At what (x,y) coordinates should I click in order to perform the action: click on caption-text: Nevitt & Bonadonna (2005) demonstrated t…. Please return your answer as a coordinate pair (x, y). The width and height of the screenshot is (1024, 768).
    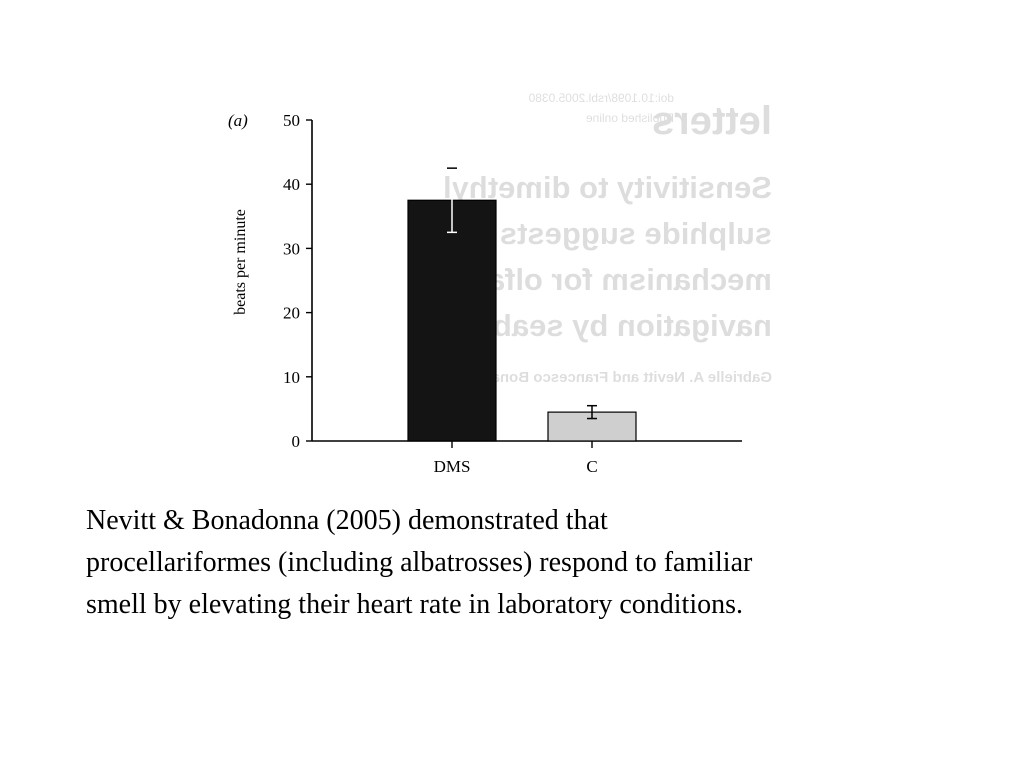
    Looking at the image, I should click on (526, 563).